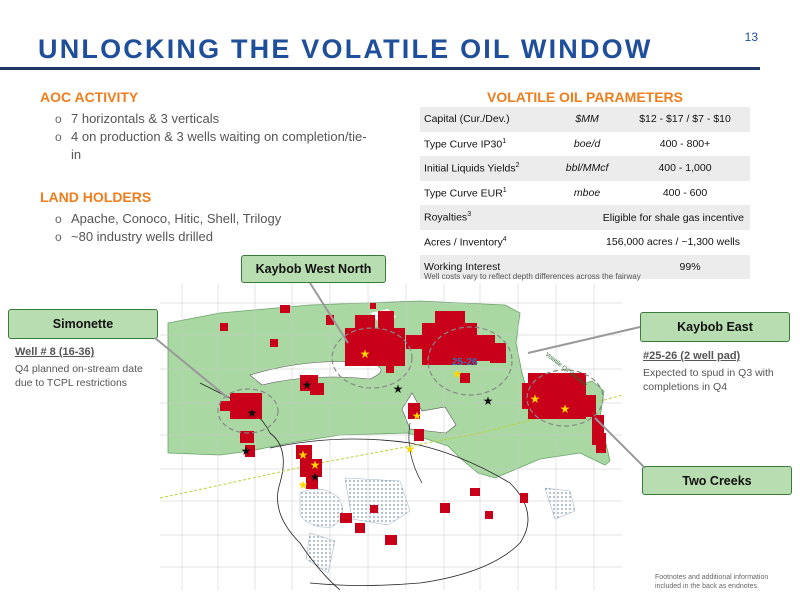 This screenshot has height=600, width=800. I want to click on aoc-activity-heading: AOC ACTIVITY, so click(89, 97).